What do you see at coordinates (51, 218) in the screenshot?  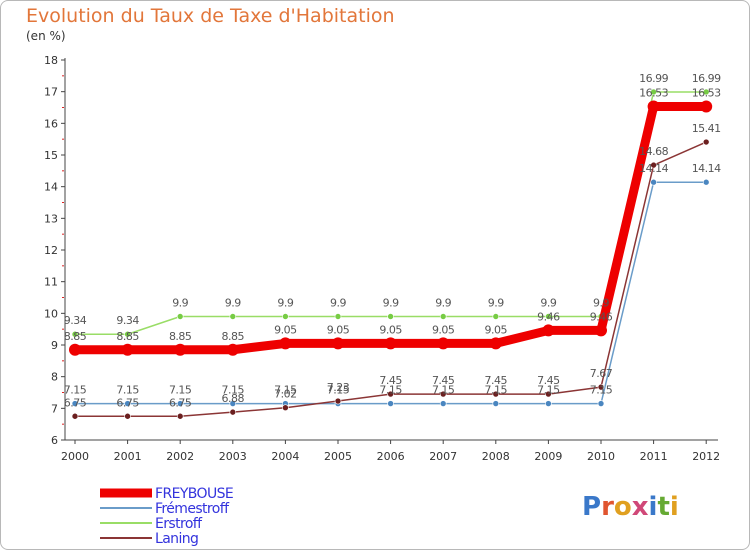 I see `y-tick-label: 13` at bounding box center [51, 218].